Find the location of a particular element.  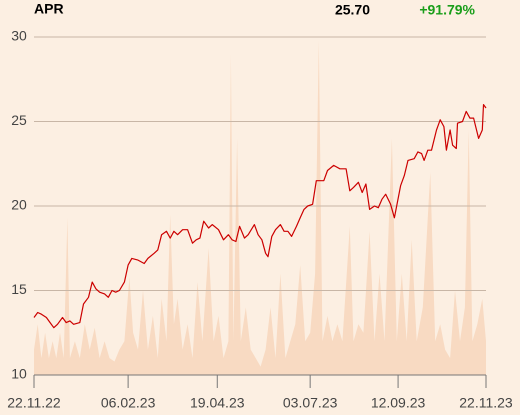

chart-title: APR is located at coordinates (49, 9).